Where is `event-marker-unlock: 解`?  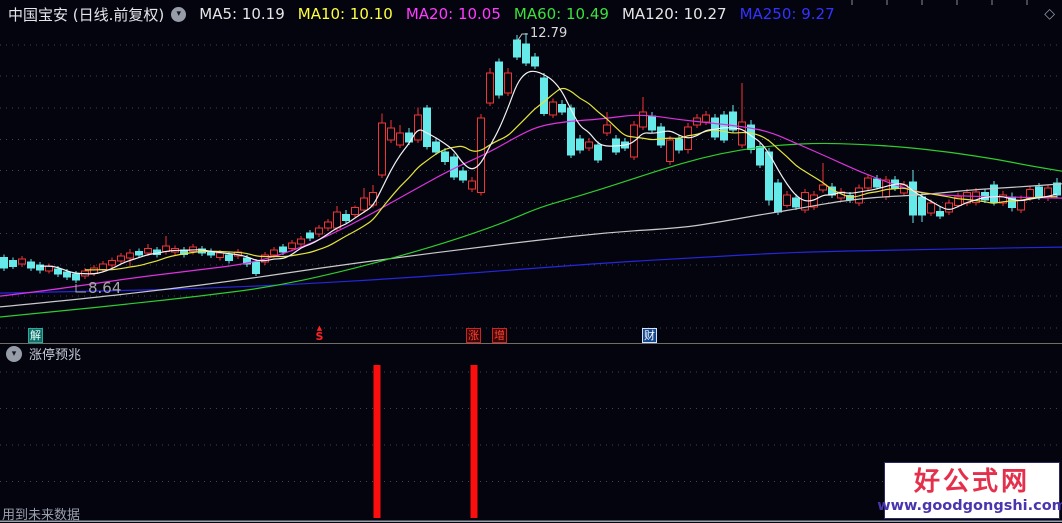
event-marker-unlock: 解 is located at coordinates (35, 335).